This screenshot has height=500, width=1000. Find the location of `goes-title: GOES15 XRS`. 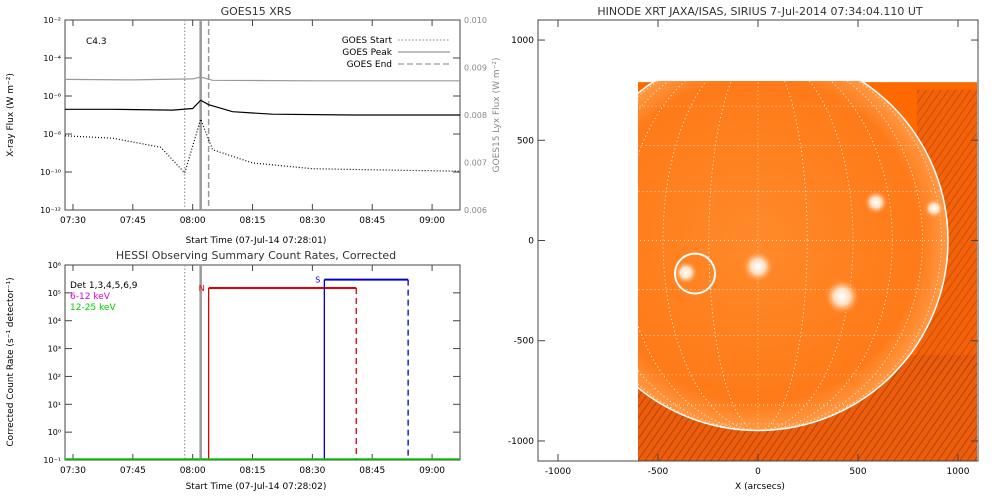

goes-title: GOES15 XRS is located at coordinates (256, 11).